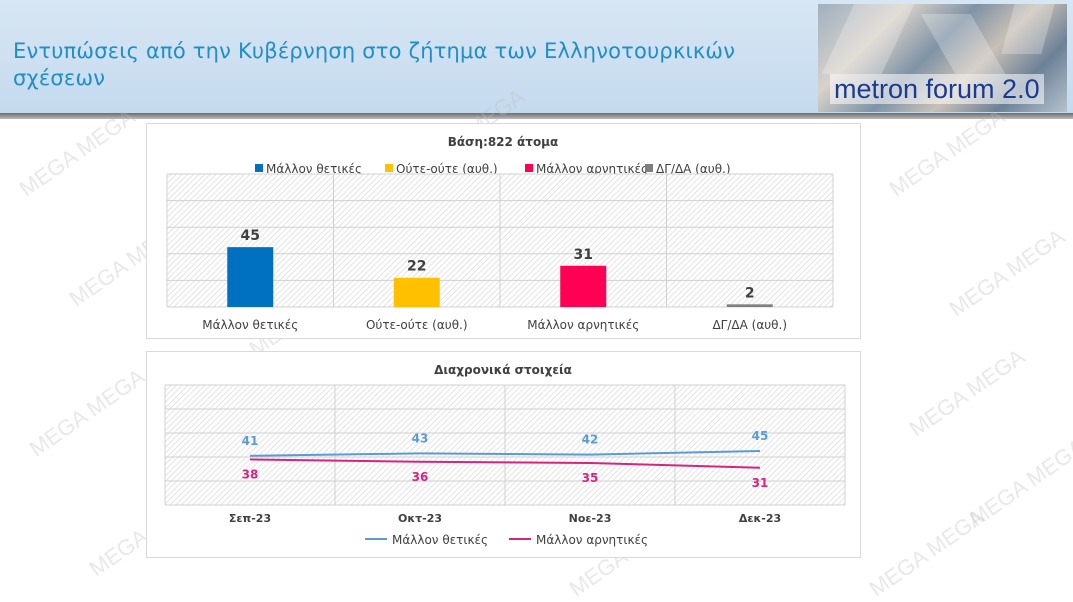 The height and width of the screenshot is (602, 1073). I want to click on point-value-label: 42, so click(590, 440).